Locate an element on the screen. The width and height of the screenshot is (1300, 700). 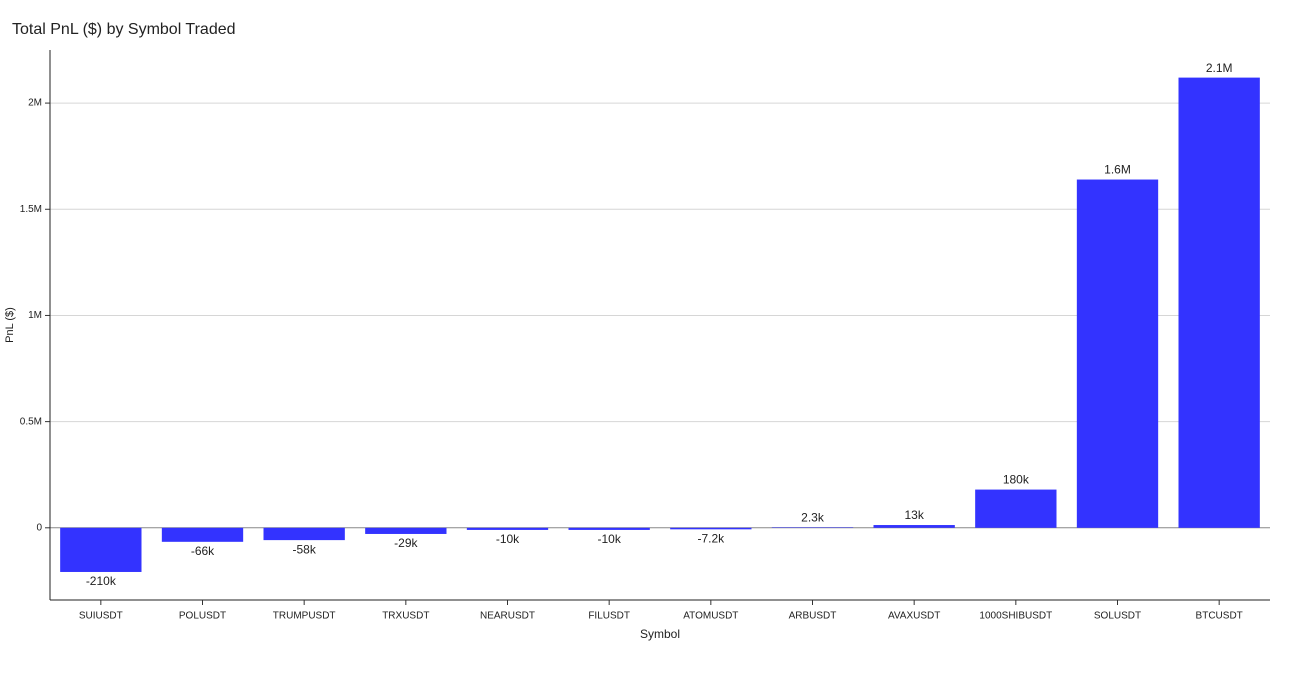
y-tick-label: 0 is located at coordinates (39, 527).